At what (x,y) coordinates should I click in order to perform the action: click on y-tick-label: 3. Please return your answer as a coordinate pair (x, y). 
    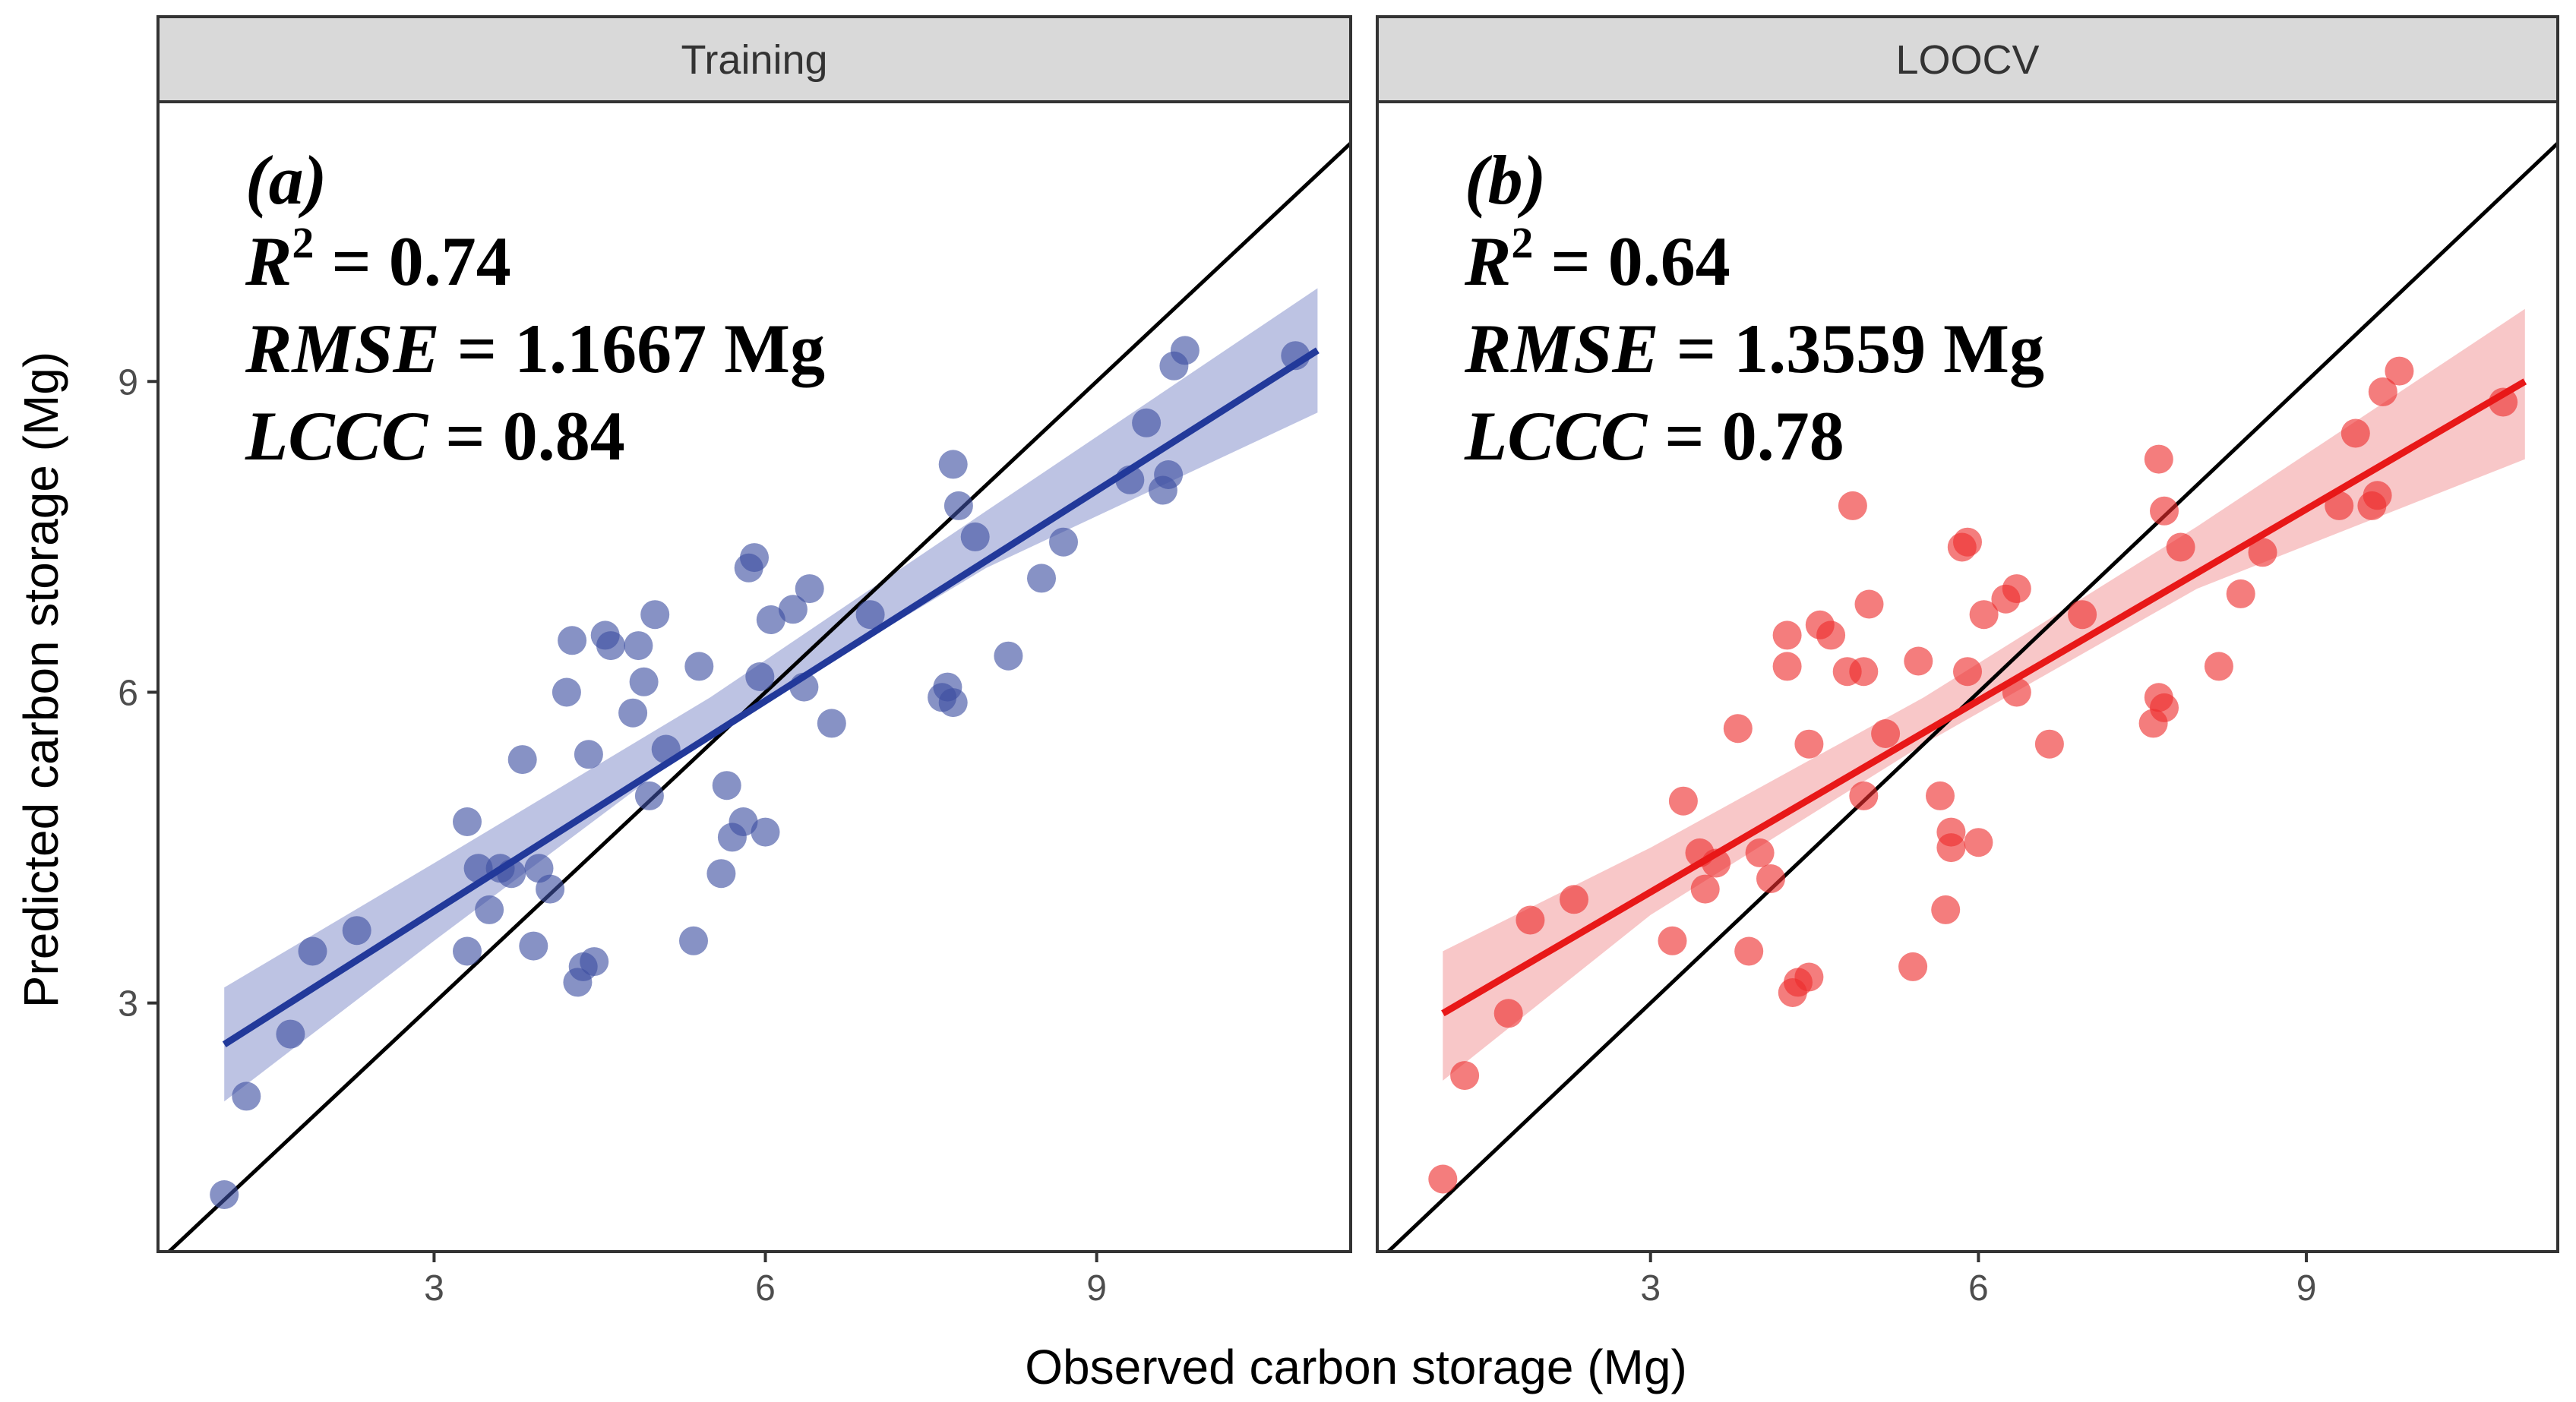
    Looking at the image, I should click on (128, 1004).